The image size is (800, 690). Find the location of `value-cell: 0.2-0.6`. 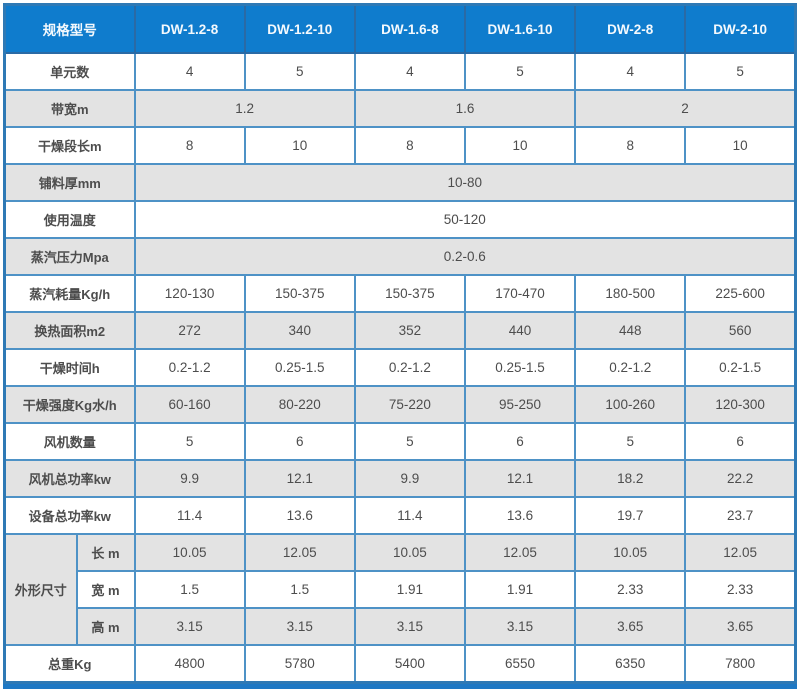

value-cell: 0.2-0.6 is located at coordinates (465, 256).